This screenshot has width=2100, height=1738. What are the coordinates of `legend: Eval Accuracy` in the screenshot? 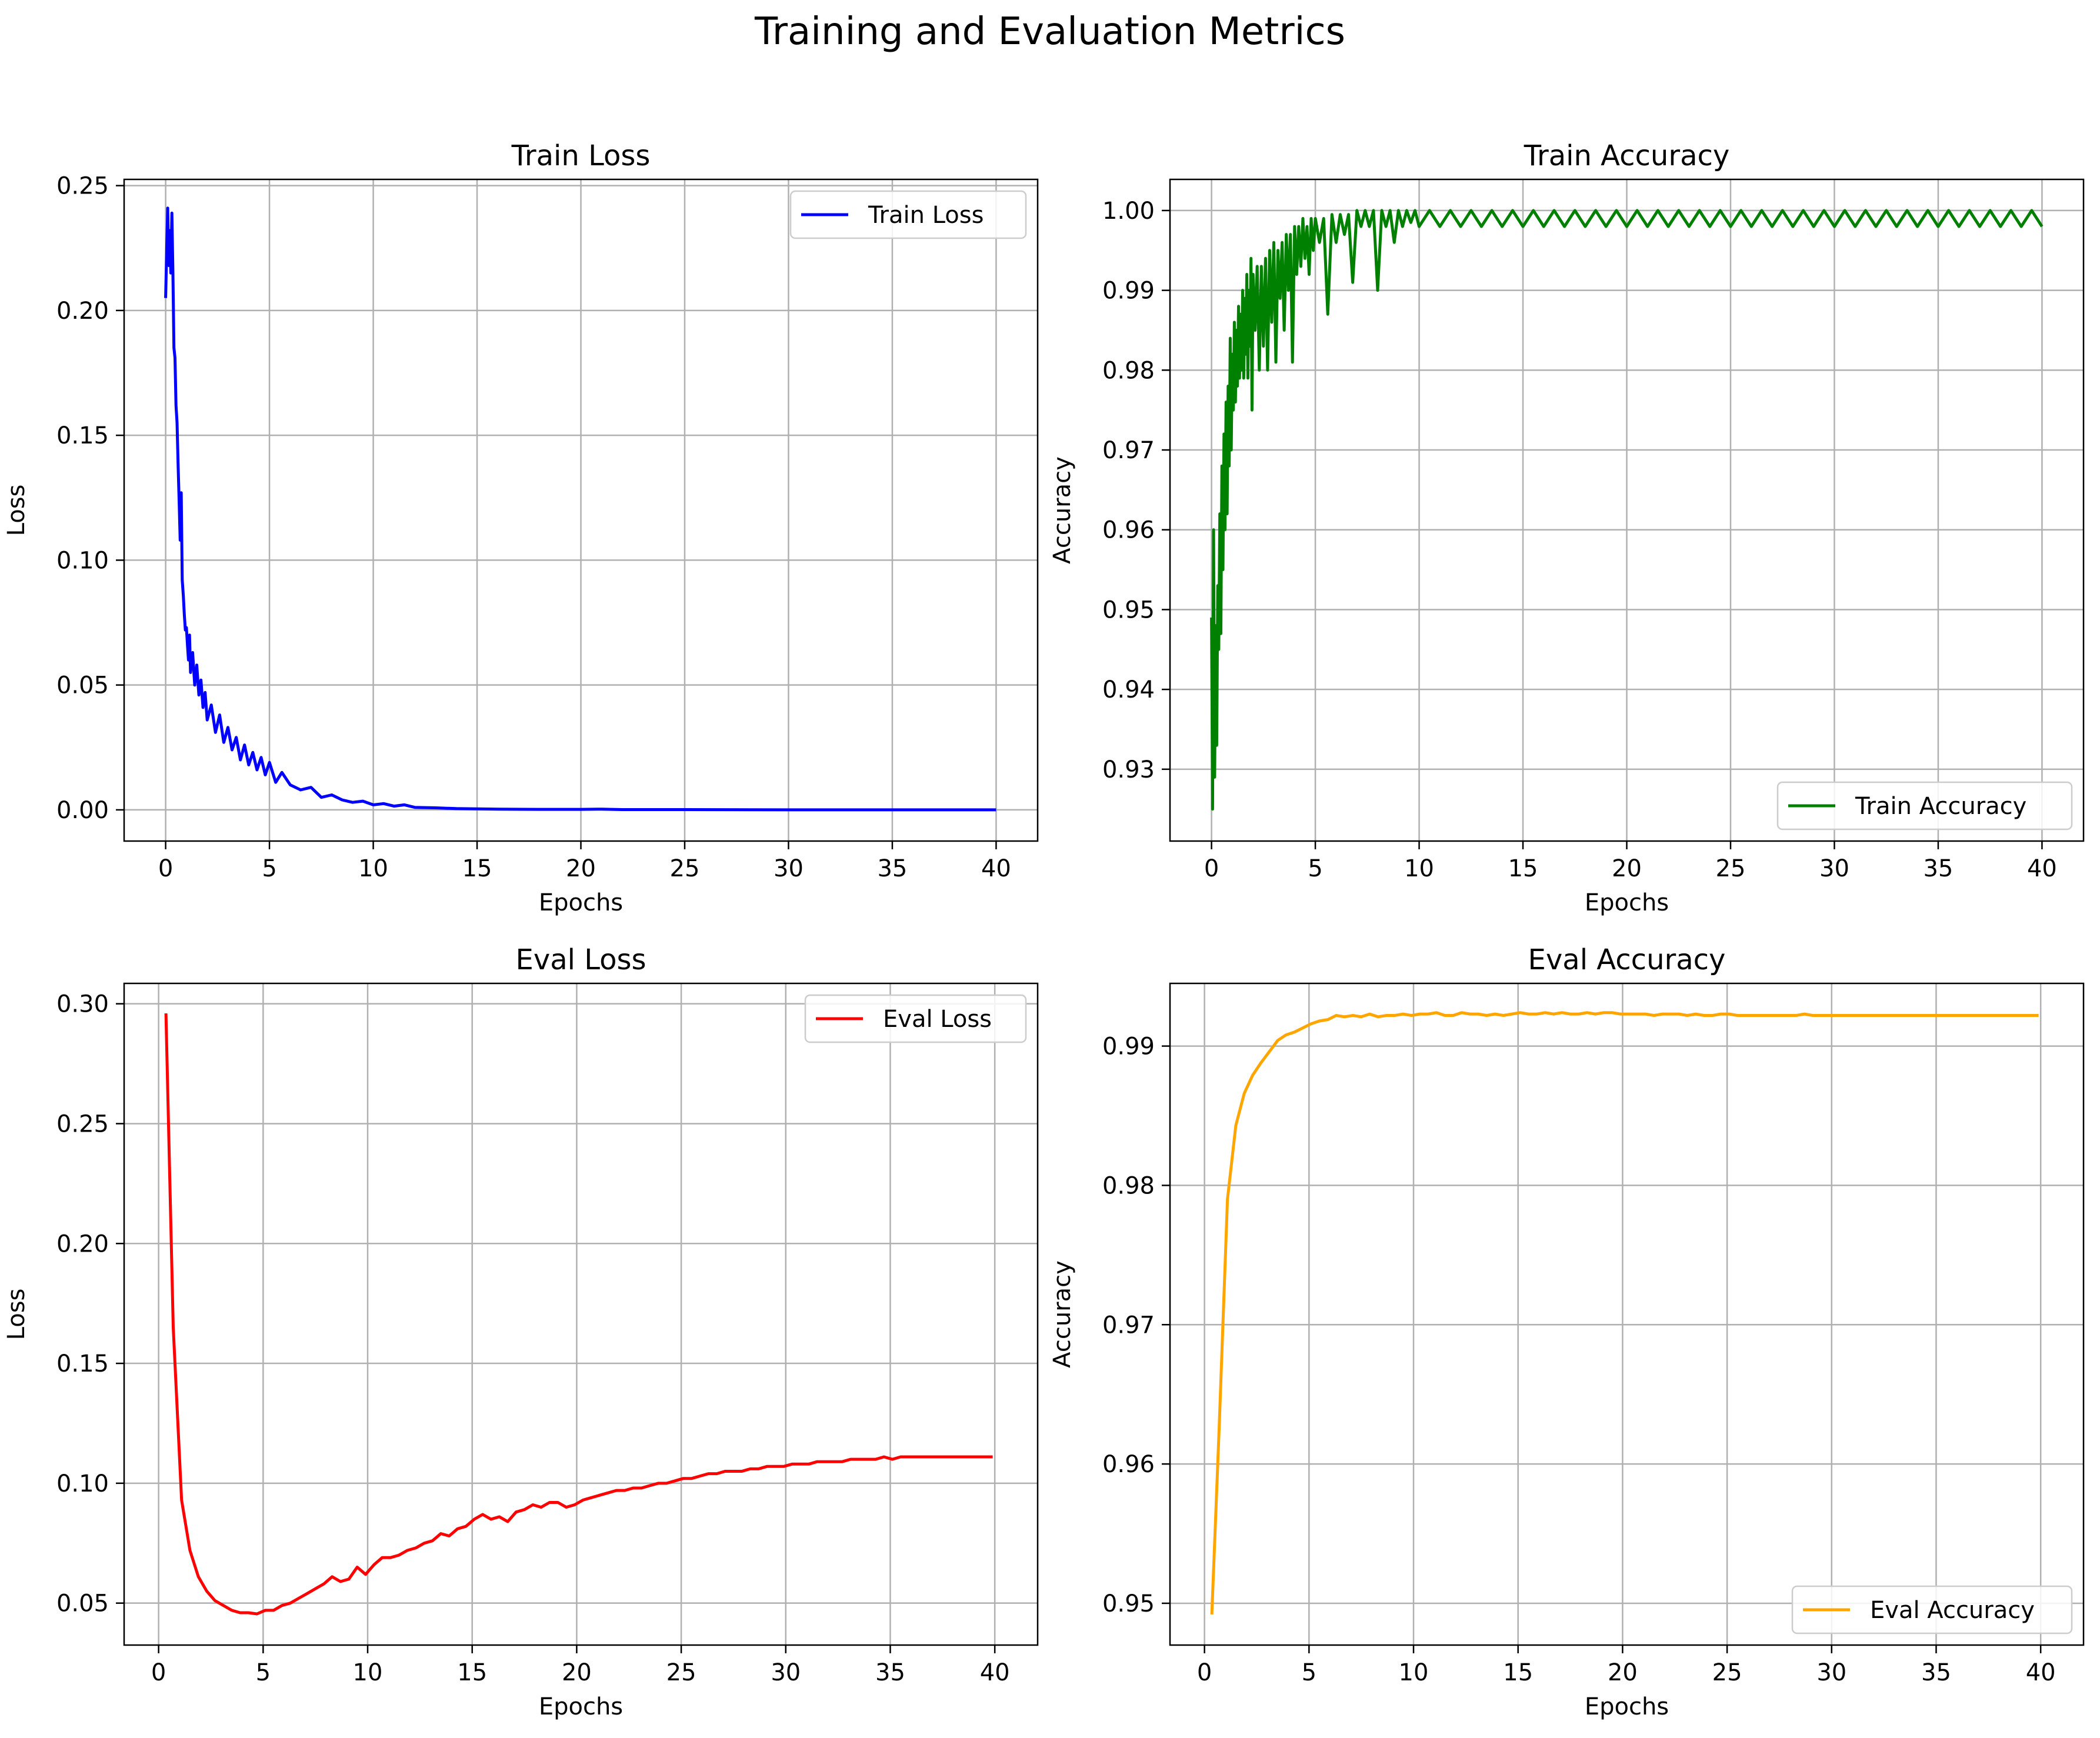 It's located at (1932, 1609).